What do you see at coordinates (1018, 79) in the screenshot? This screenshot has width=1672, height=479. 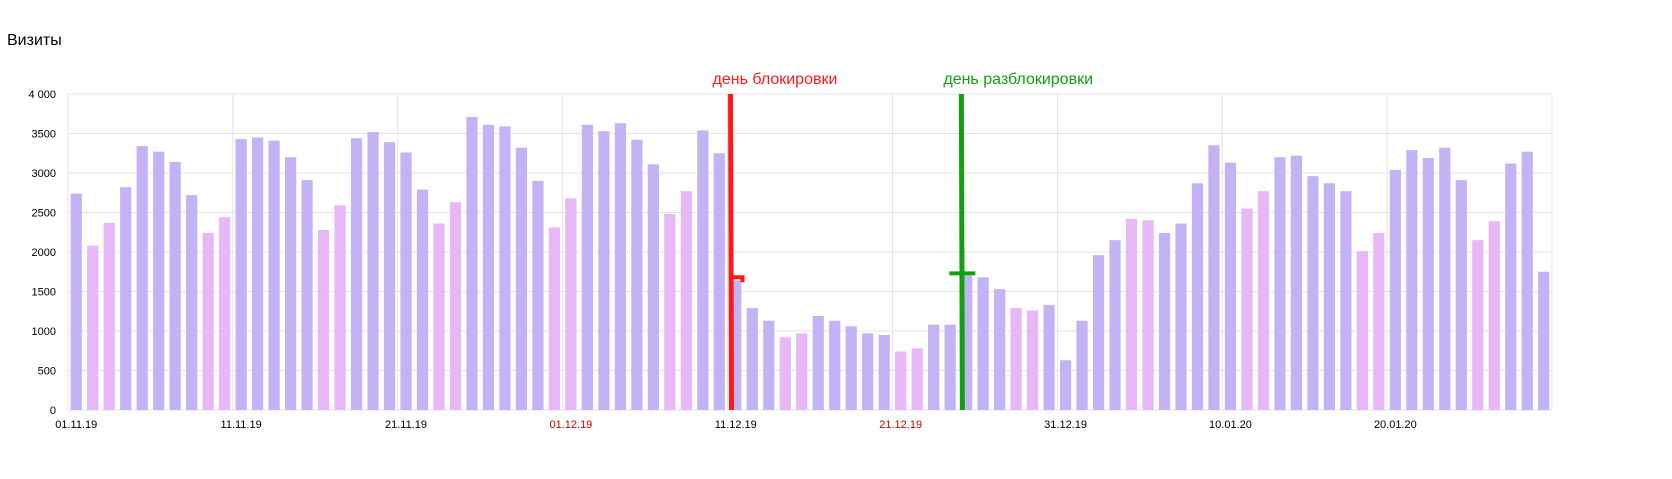 I see `annotation-label: день разблокировки` at bounding box center [1018, 79].